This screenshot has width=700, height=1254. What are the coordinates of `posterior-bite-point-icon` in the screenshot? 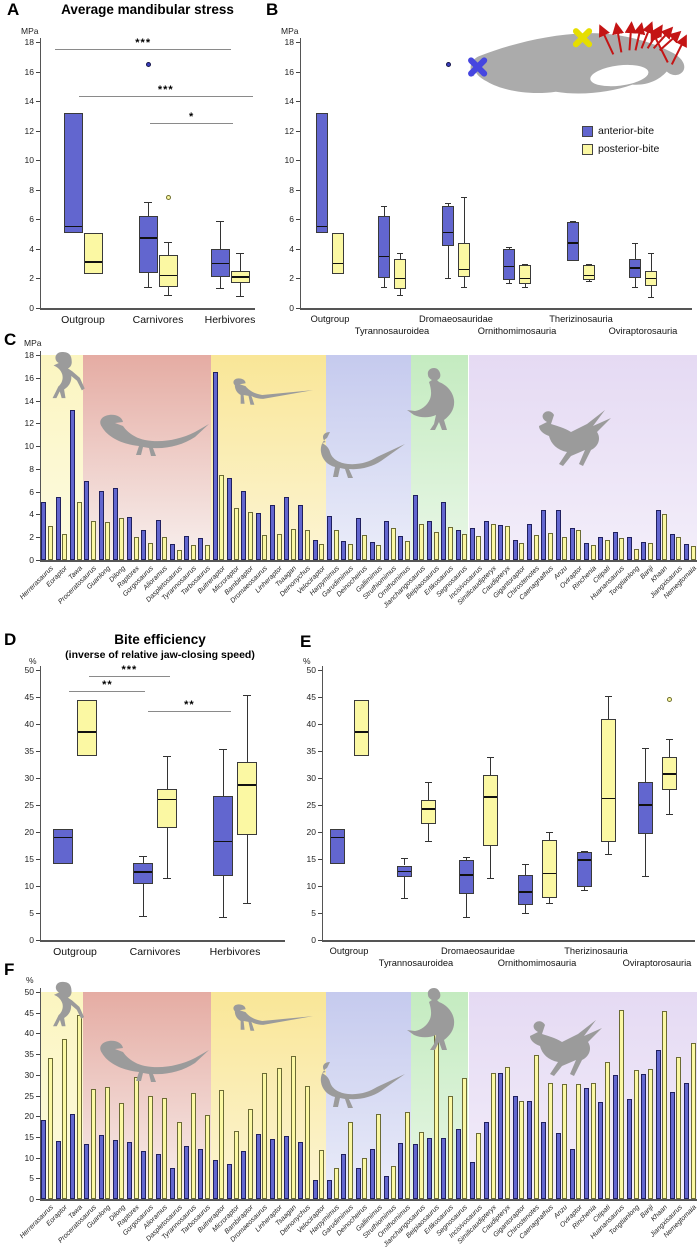 It's located at (582, 38).